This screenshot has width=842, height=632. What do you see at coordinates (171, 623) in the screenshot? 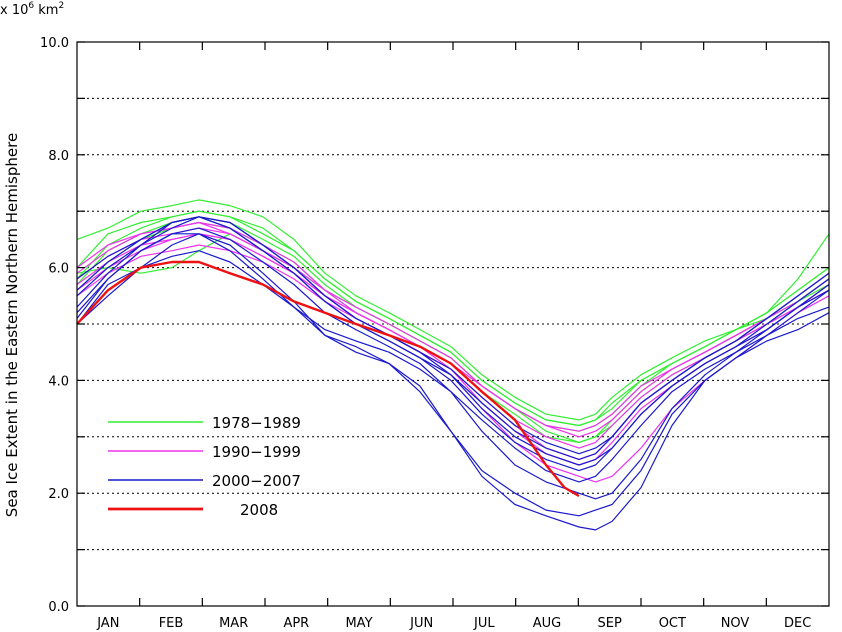
I see `month-label: FEB` at bounding box center [171, 623].